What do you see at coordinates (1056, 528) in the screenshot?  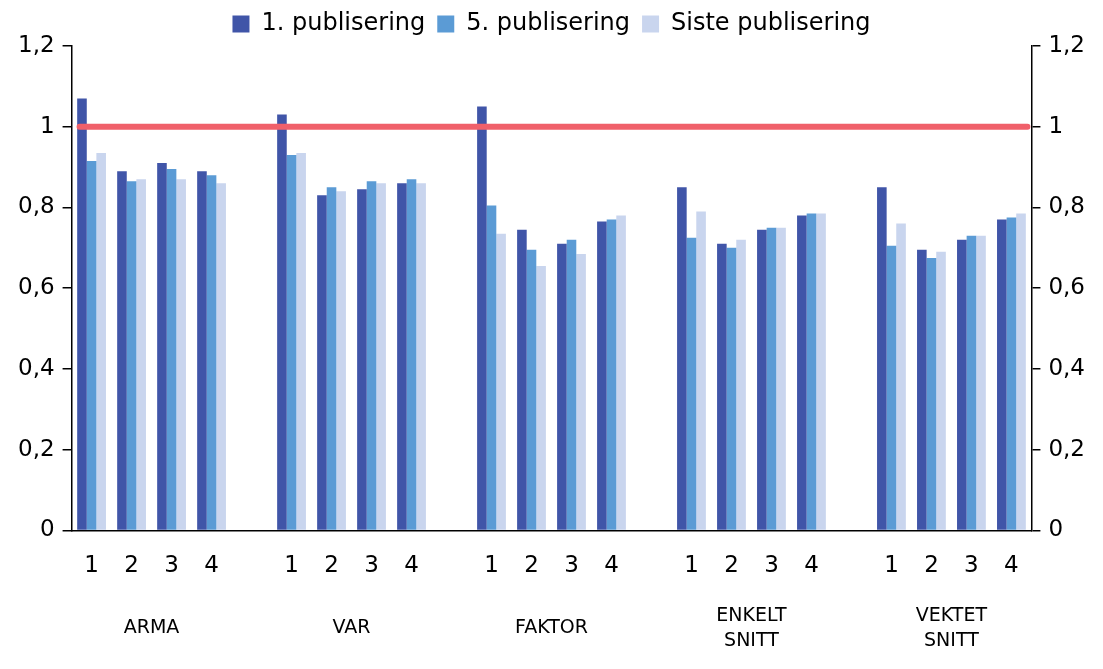 I see `y2-tick-label: 0` at bounding box center [1056, 528].